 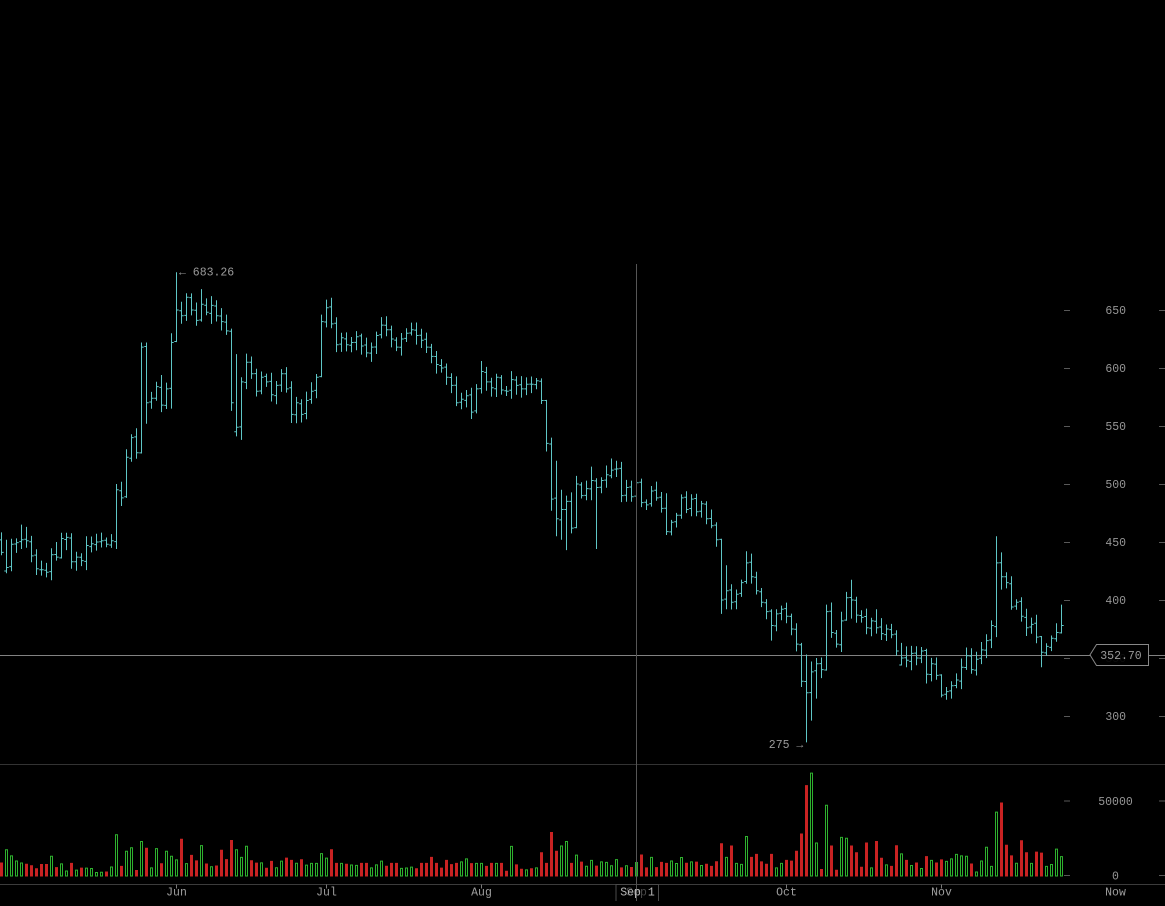 I want to click on svg-text: Sep 1, so click(x=637, y=893).